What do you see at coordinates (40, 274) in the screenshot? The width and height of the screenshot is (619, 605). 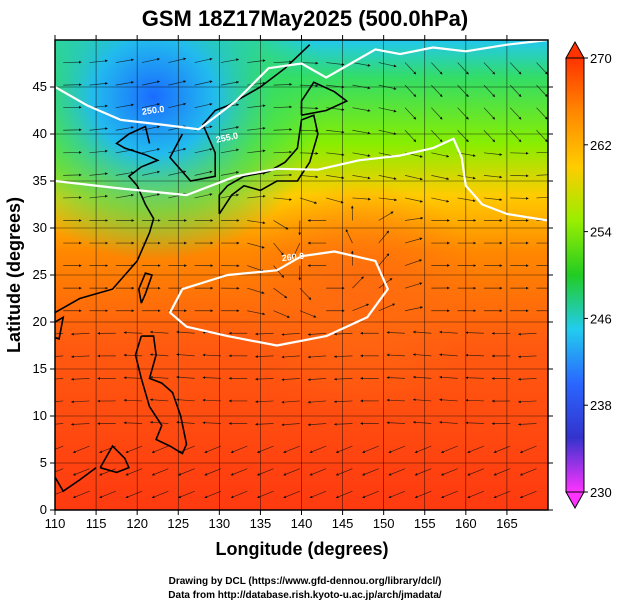 I see `y-tick-label: 25` at bounding box center [40, 274].